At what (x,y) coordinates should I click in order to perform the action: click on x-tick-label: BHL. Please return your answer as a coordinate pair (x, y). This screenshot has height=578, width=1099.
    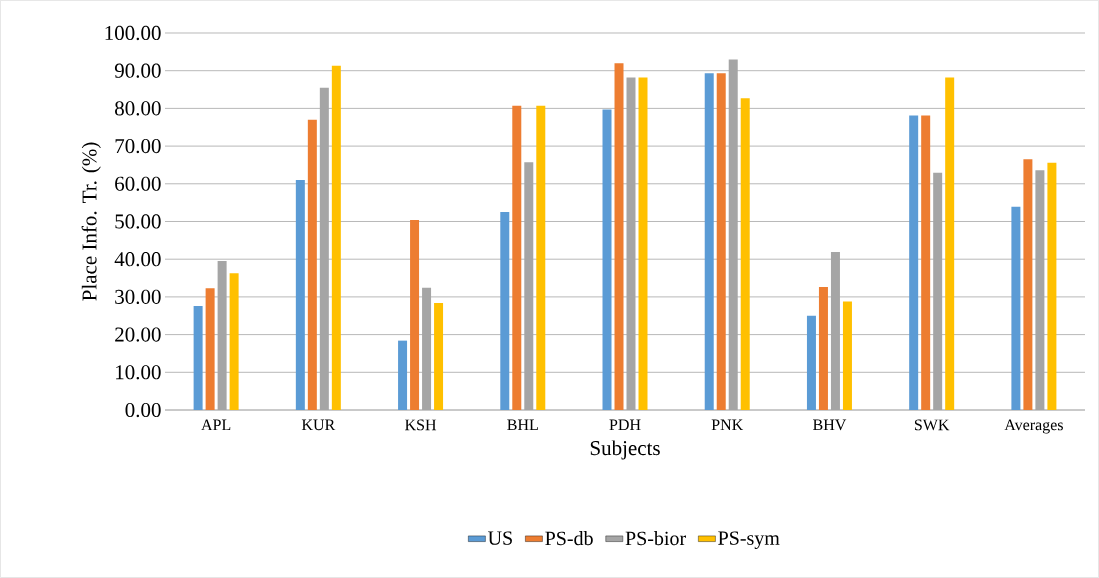
    Looking at the image, I should click on (522, 425).